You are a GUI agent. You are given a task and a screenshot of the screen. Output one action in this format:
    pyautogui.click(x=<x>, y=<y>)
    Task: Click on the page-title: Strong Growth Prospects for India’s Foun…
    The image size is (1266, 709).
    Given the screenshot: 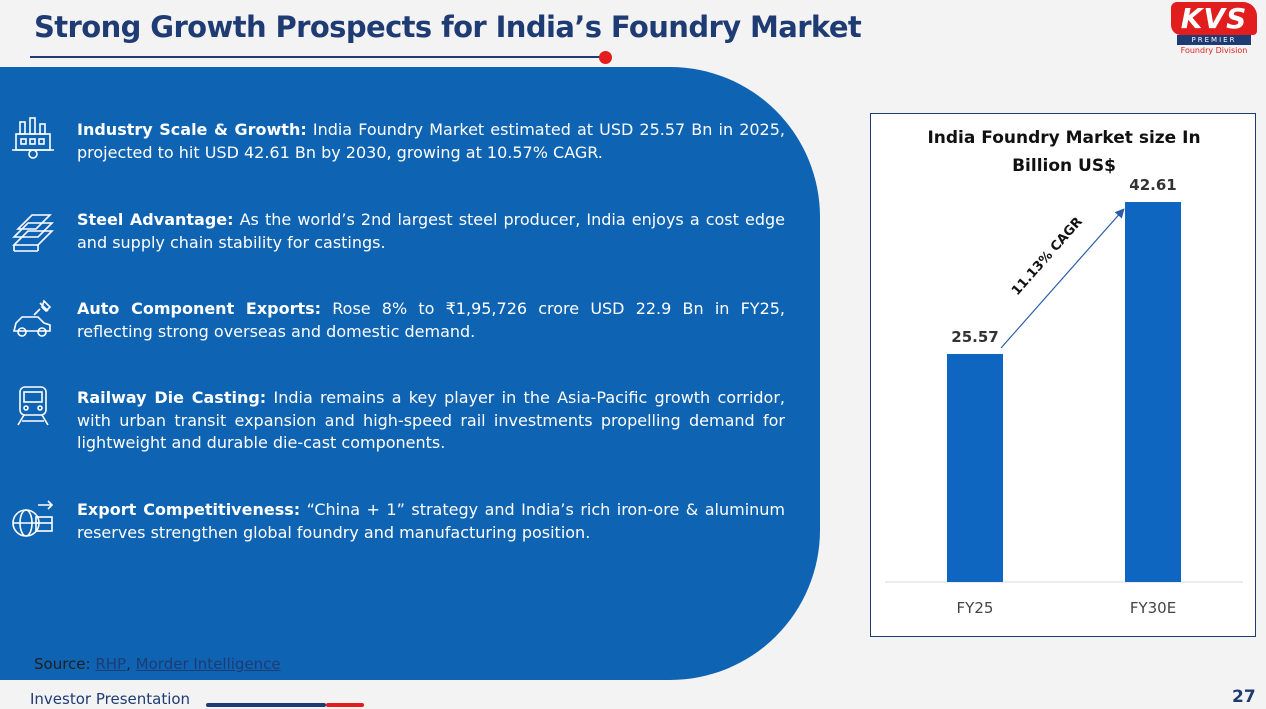 What is the action you would take?
    pyautogui.click(x=448, y=27)
    